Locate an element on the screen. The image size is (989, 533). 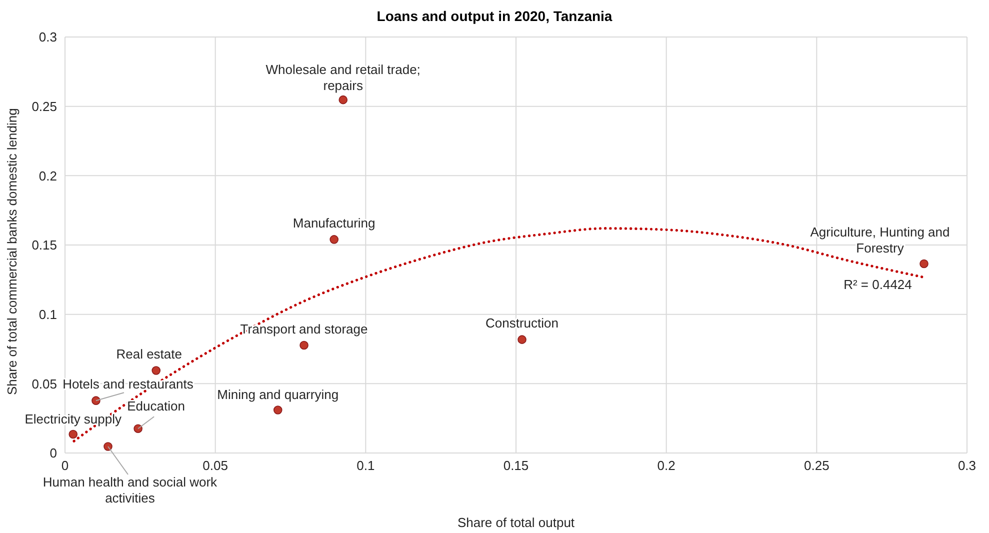
data-label: Construction is located at coordinates (522, 323).